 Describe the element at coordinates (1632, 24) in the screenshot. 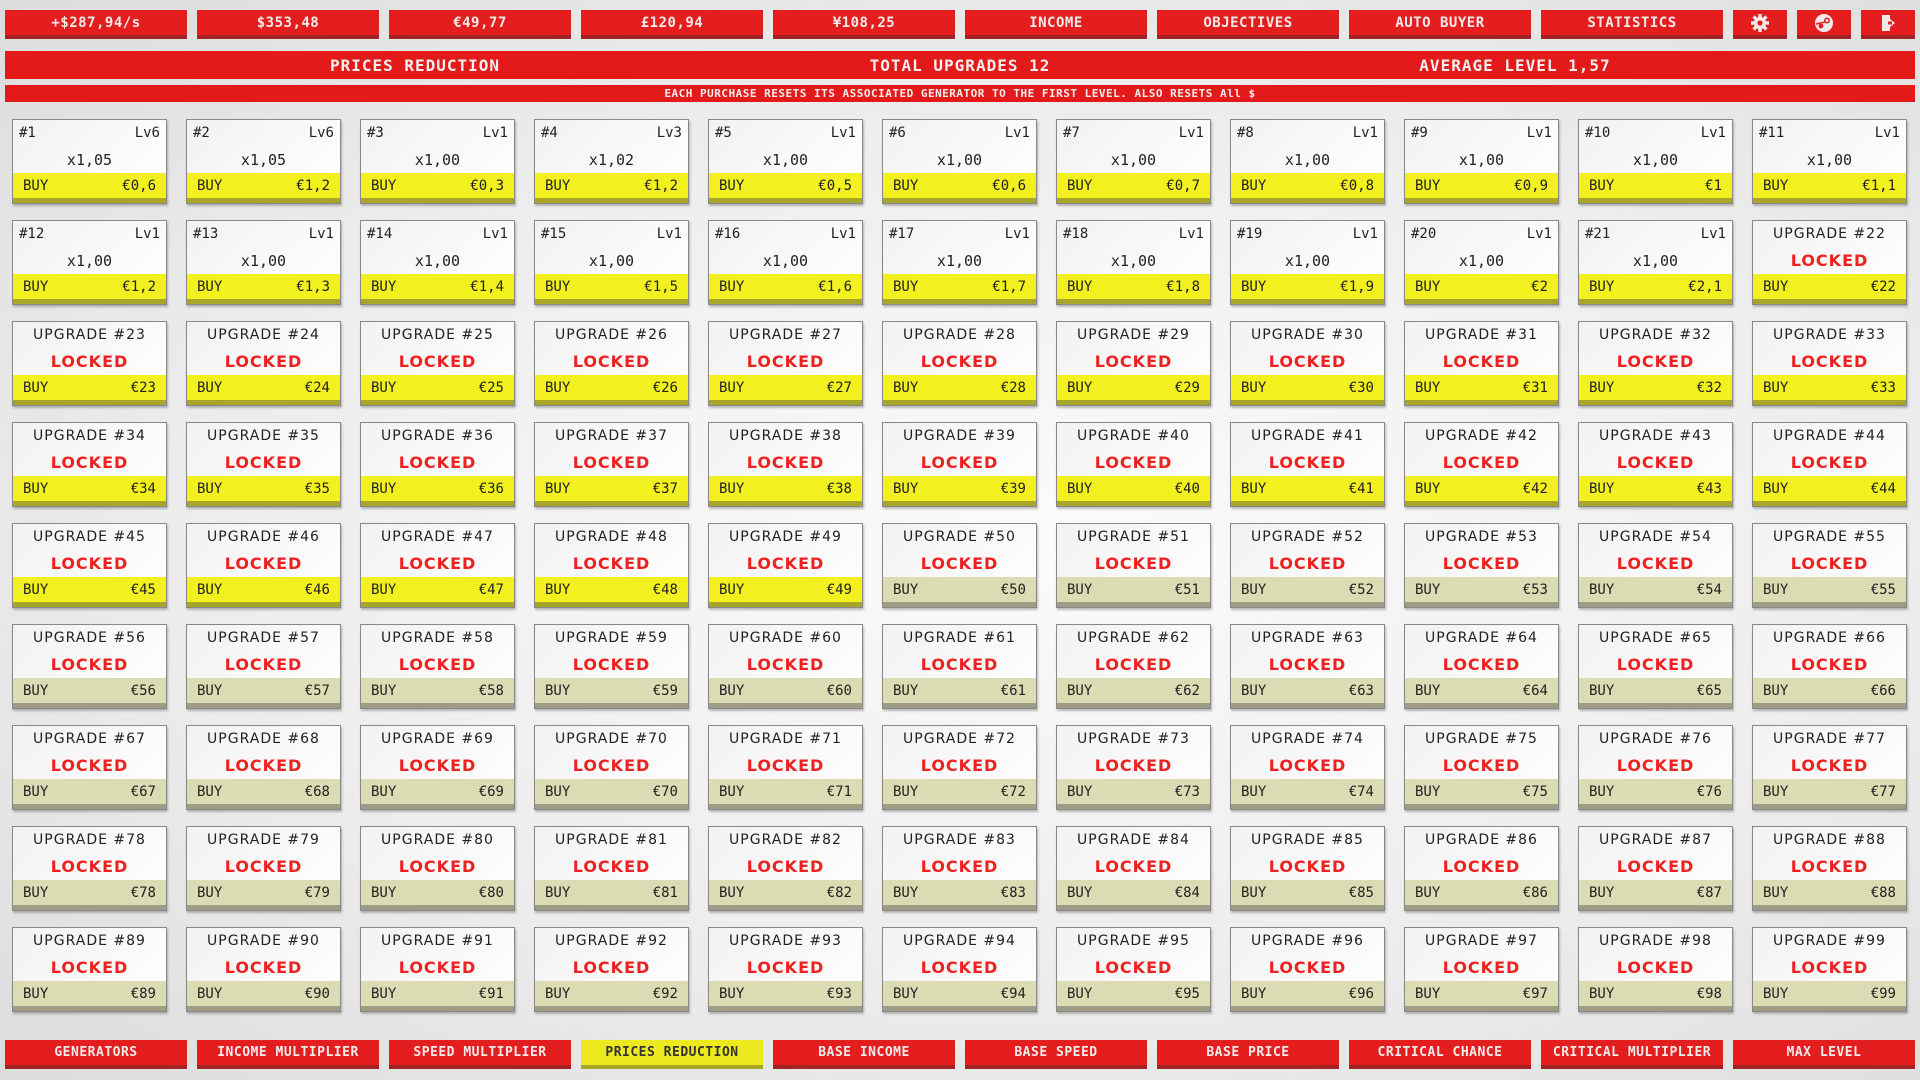

I see `statistics-button: STATISTICS` at that location.